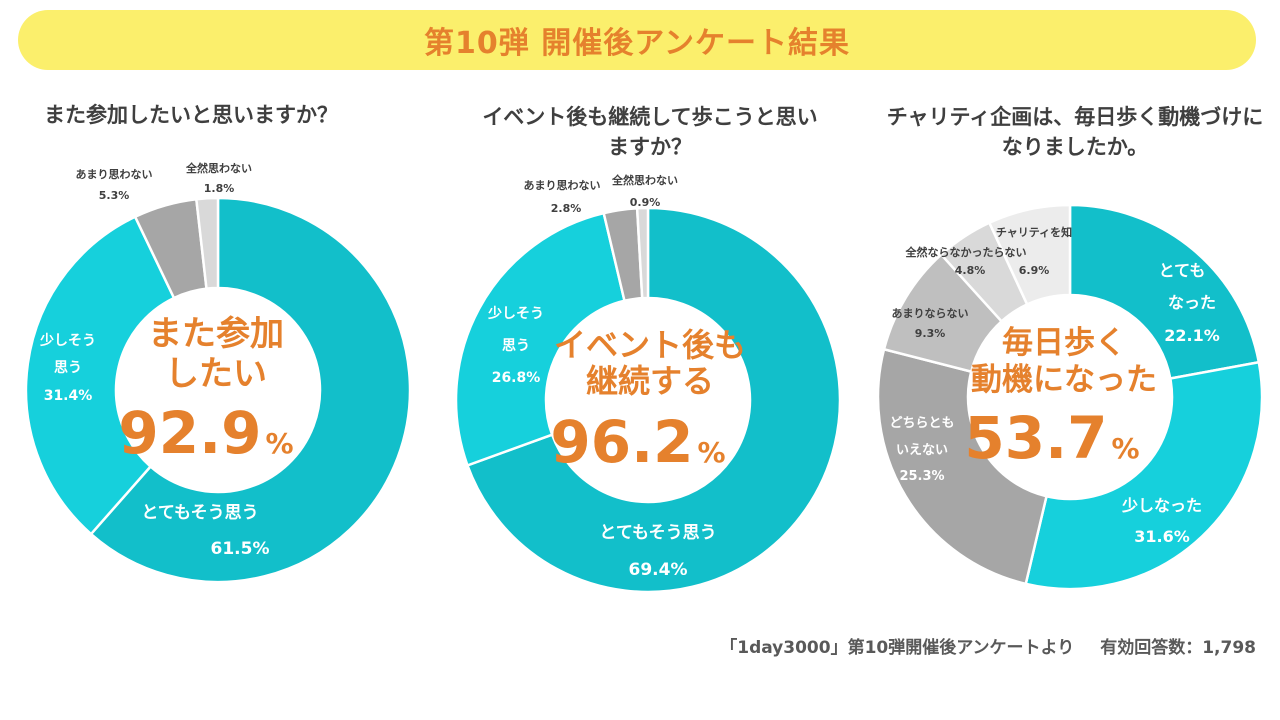 The image size is (1280, 720). What do you see at coordinates (1192, 302) in the screenshot?
I see `donut-3-slice-1-label-b: なった` at bounding box center [1192, 302].